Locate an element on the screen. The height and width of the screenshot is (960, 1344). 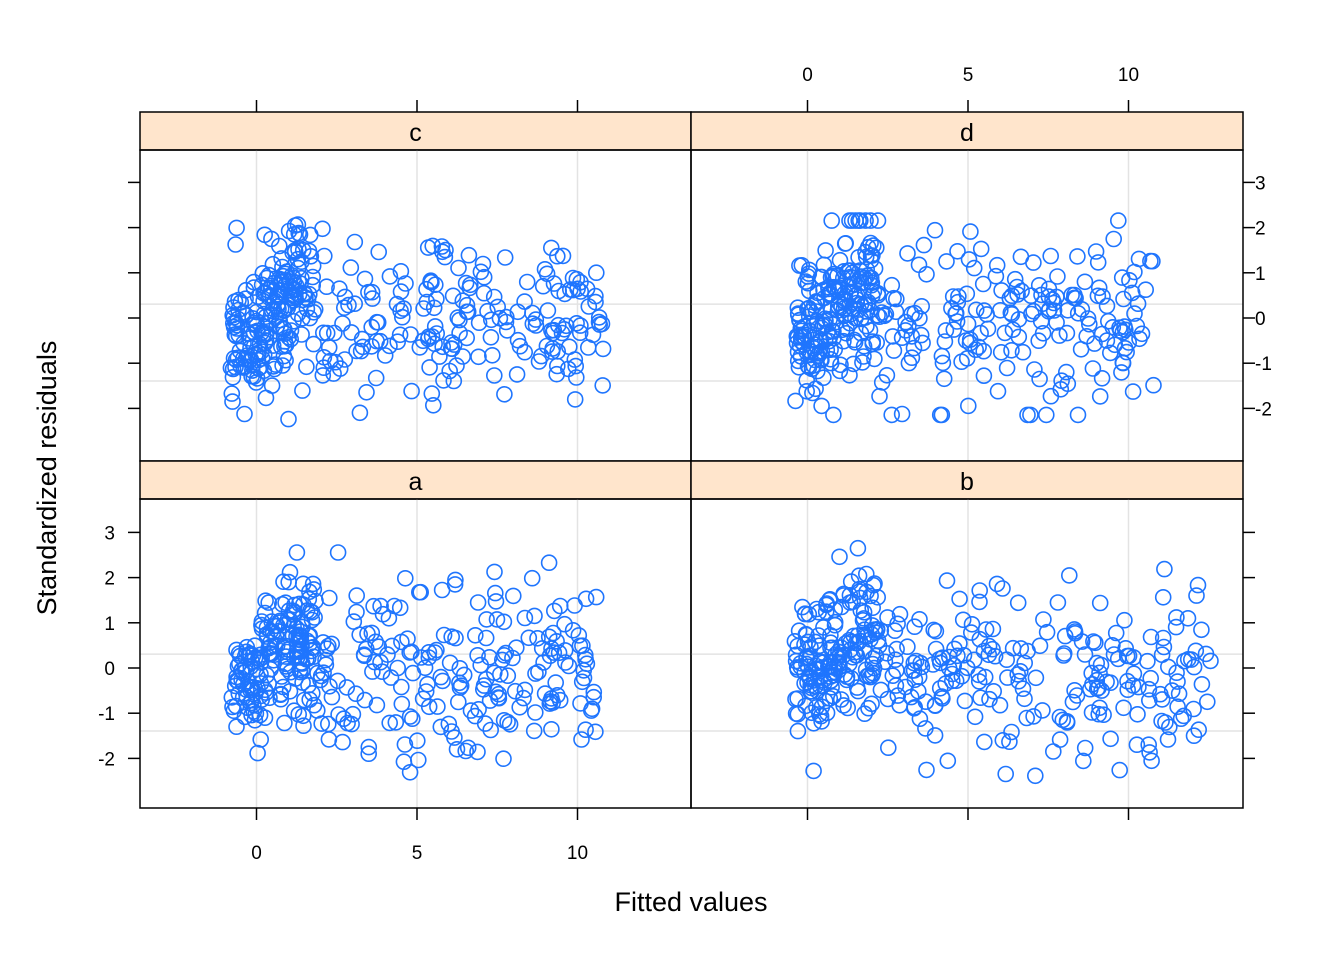
strip-label-a: a is located at coordinates (416, 482).